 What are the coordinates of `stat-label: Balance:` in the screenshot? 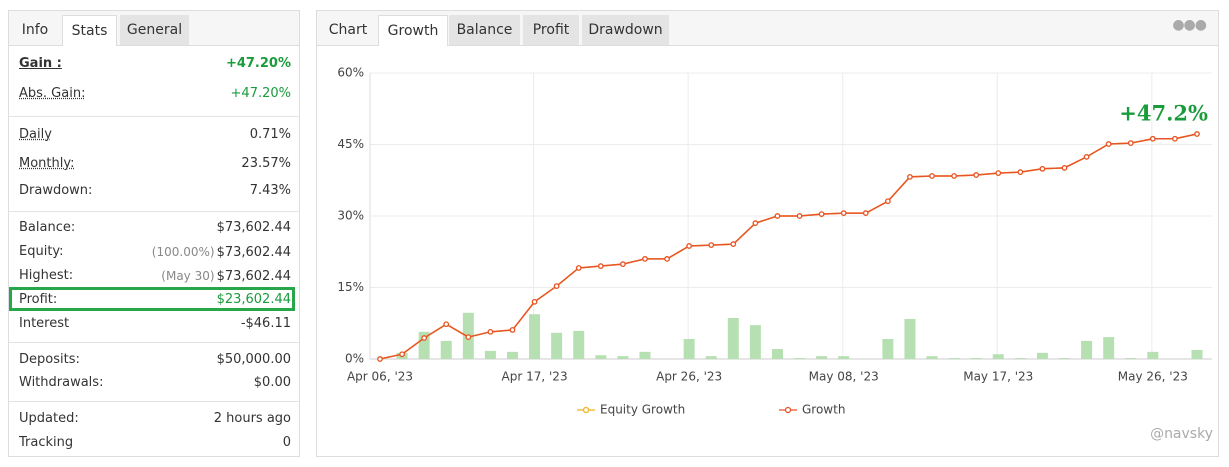 It's located at (47, 227).